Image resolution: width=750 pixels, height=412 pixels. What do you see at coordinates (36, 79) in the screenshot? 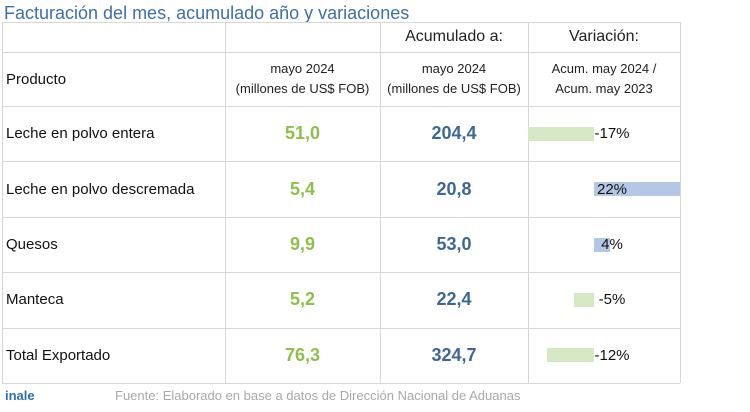
I see `header-text: Producto` at bounding box center [36, 79].